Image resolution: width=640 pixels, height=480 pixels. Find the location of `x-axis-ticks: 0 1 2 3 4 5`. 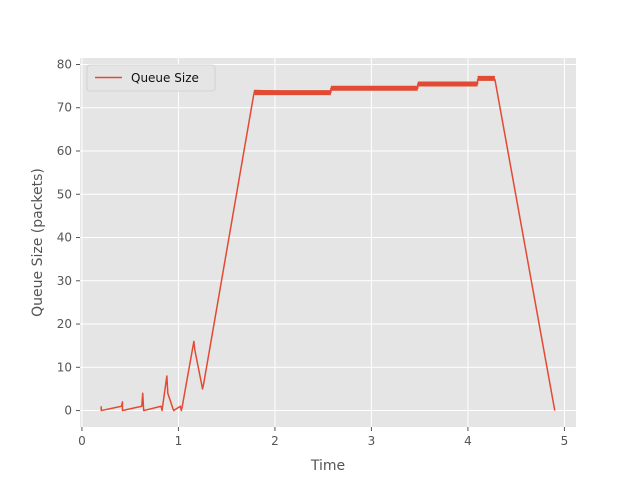

x-axis-ticks: 0 1 2 3 4 5 is located at coordinates (323, 437).